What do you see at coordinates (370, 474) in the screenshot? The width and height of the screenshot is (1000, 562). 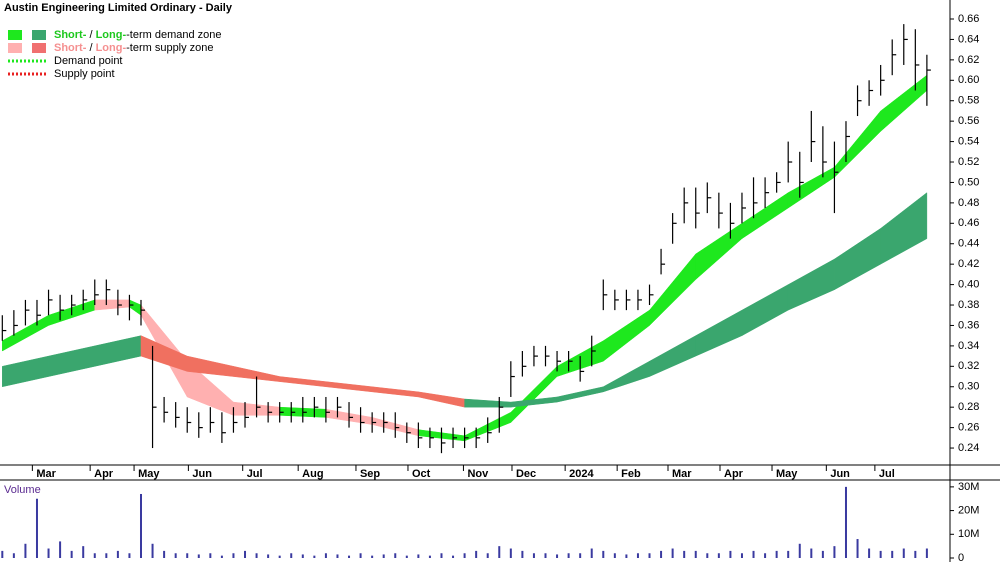 I see `x-tick-label: Sep` at bounding box center [370, 474].